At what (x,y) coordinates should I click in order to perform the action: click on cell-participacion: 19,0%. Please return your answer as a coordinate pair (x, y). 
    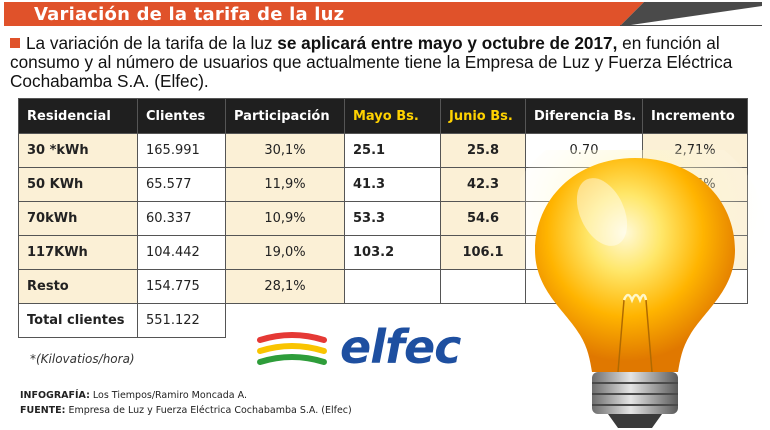
    Looking at the image, I should click on (285, 252).